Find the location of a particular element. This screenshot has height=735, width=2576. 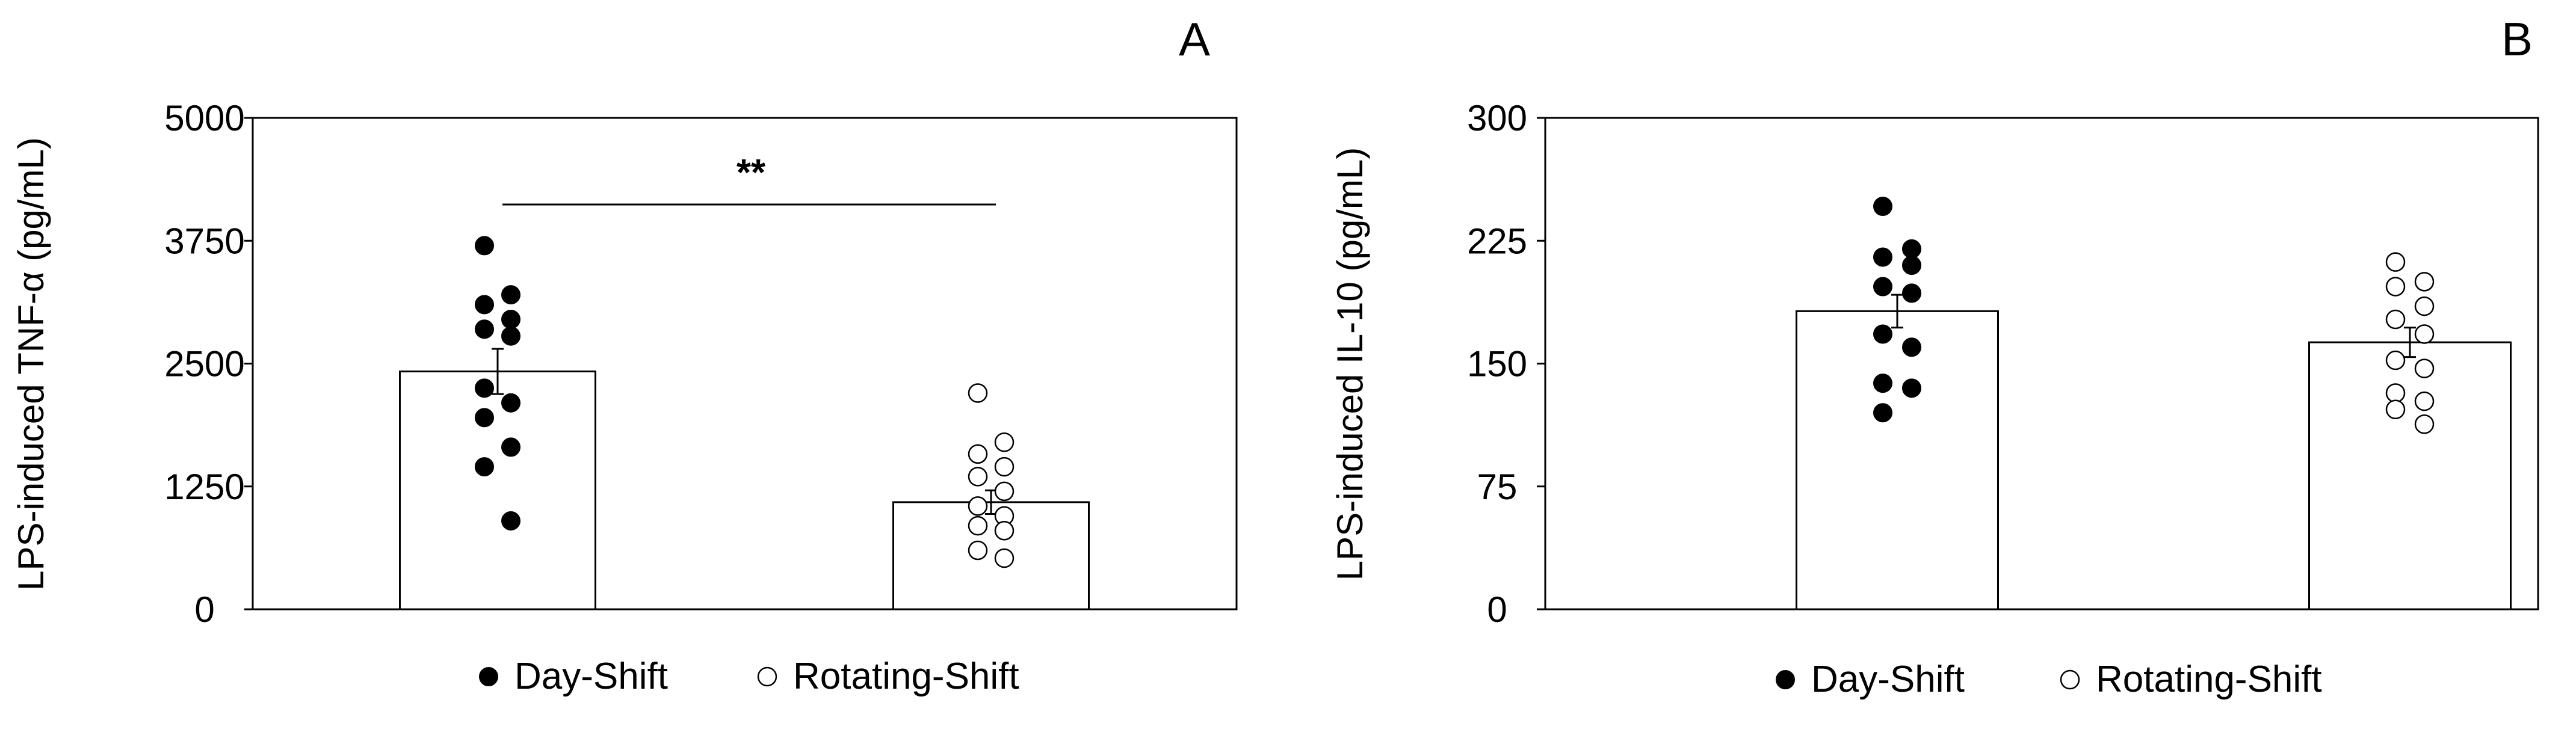

bars is located at coordinates (744, 491).